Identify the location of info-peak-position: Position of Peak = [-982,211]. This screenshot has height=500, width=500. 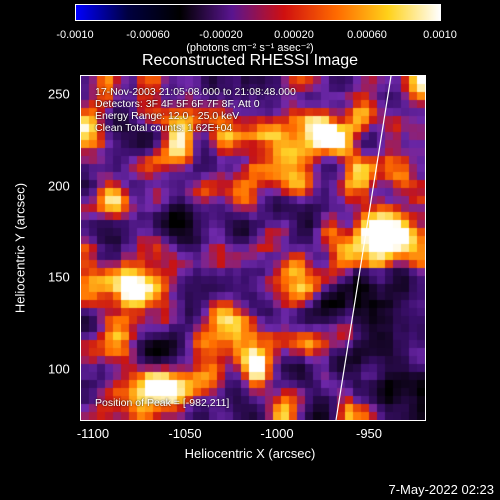
(162, 403).